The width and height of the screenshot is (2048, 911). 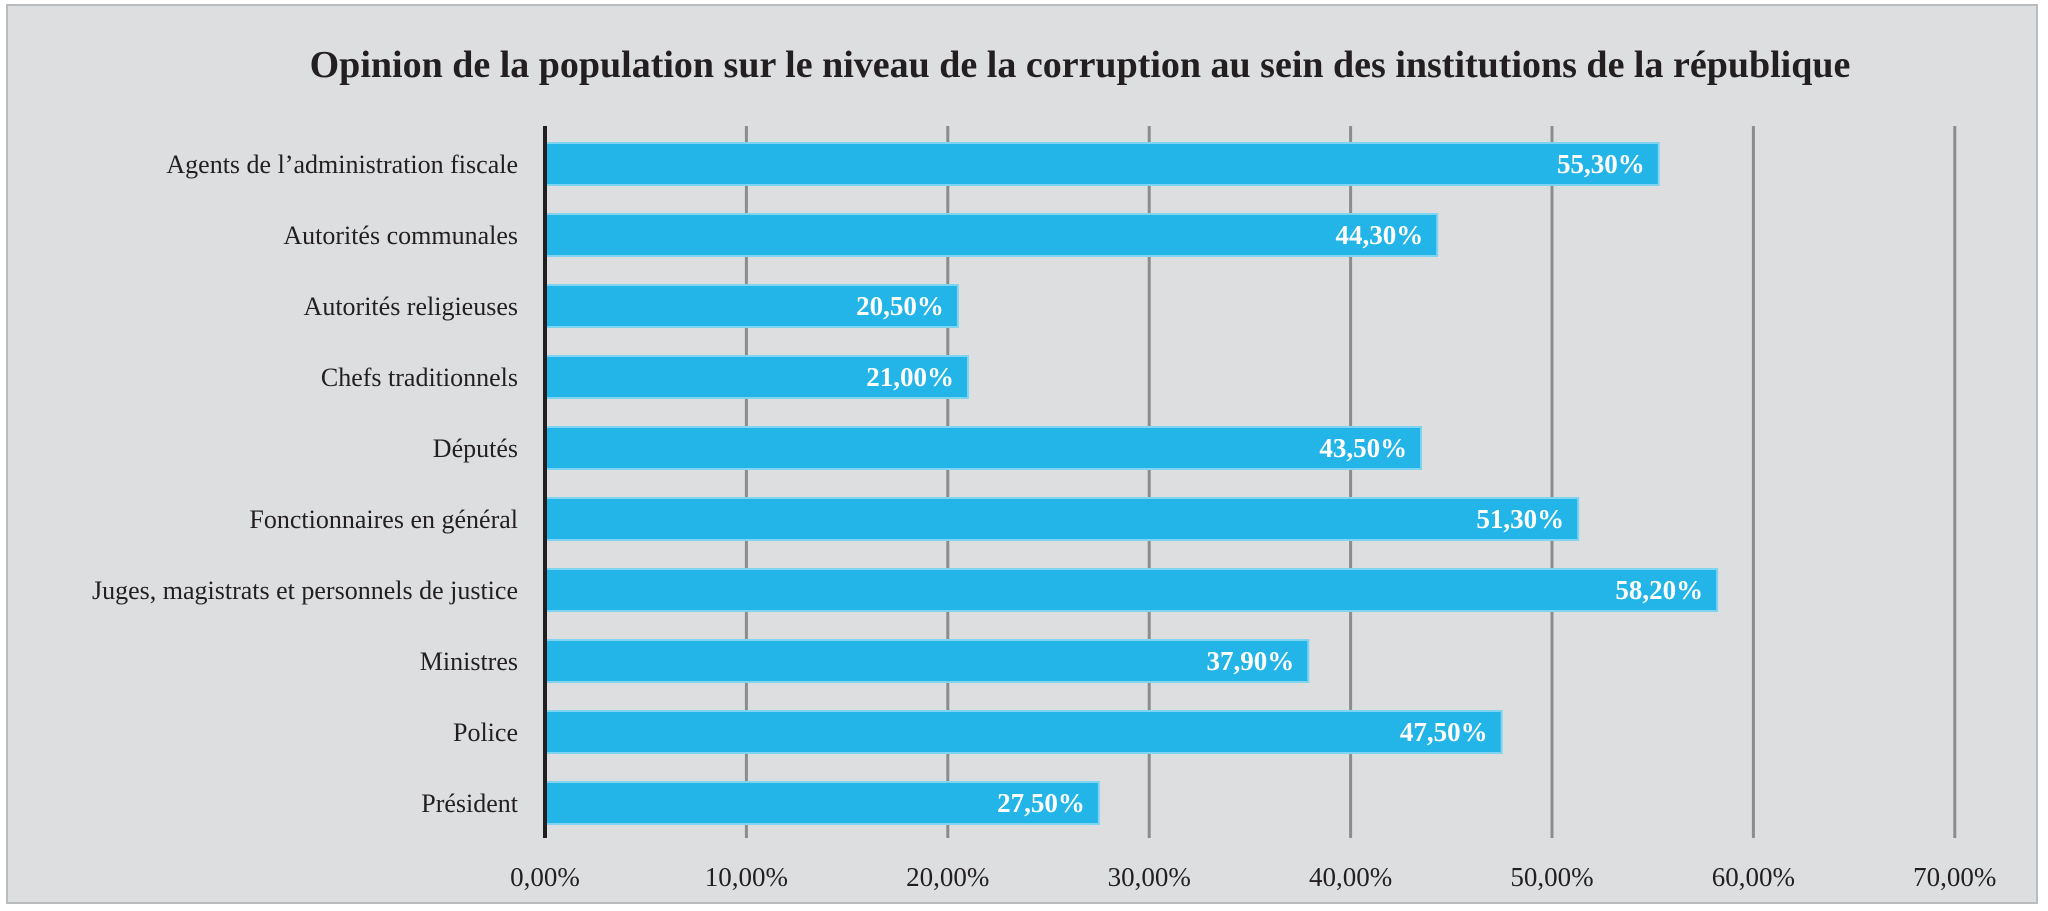 What do you see at coordinates (383, 519) in the screenshot?
I see `category-label: Fonctionnaires en général` at bounding box center [383, 519].